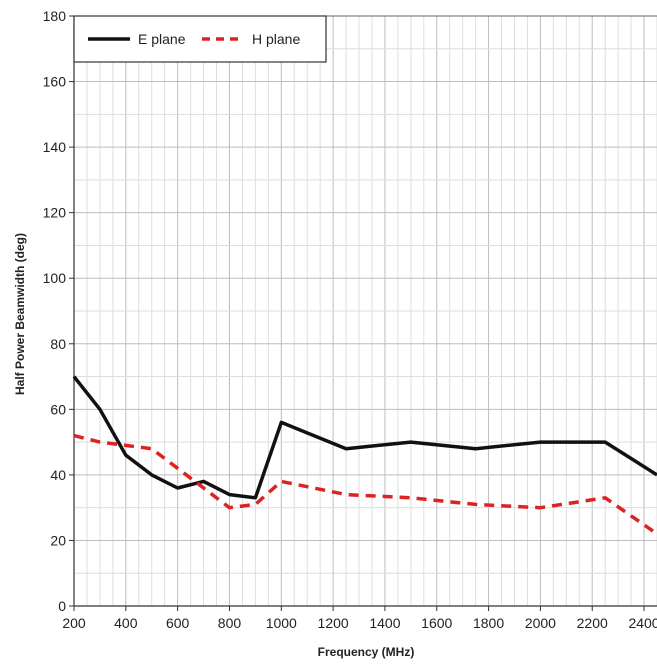 The width and height of the screenshot is (657, 665). What do you see at coordinates (365, 484) in the screenshot?
I see `series-line-h-plane` at bounding box center [365, 484].